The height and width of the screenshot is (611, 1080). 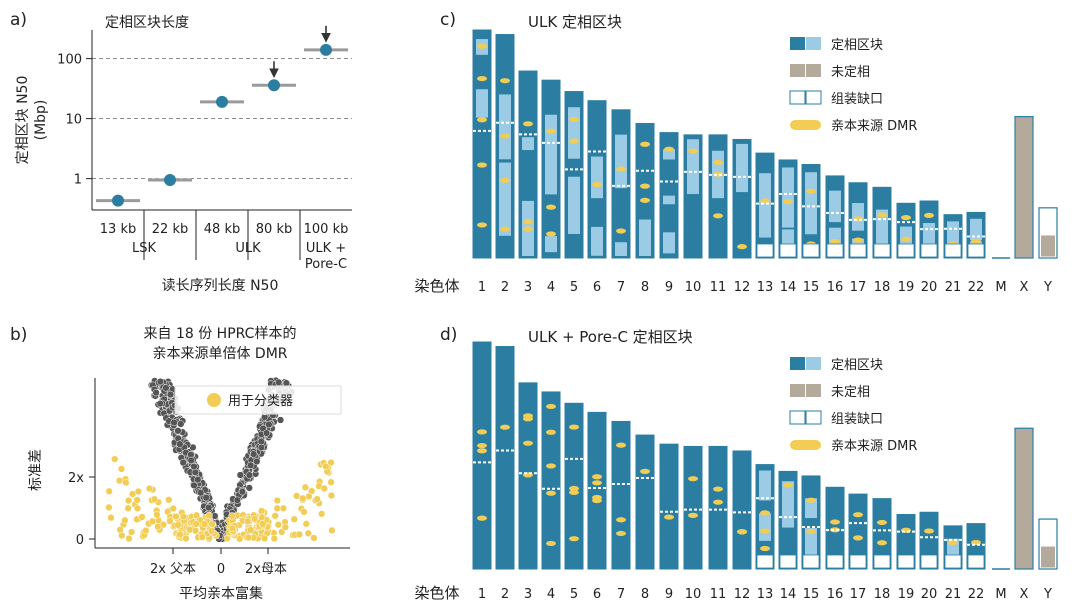 What do you see at coordinates (621, 594) in the screenshot?
I see `panel-d-xtick-7: 7` at bounding box center [621, 594].